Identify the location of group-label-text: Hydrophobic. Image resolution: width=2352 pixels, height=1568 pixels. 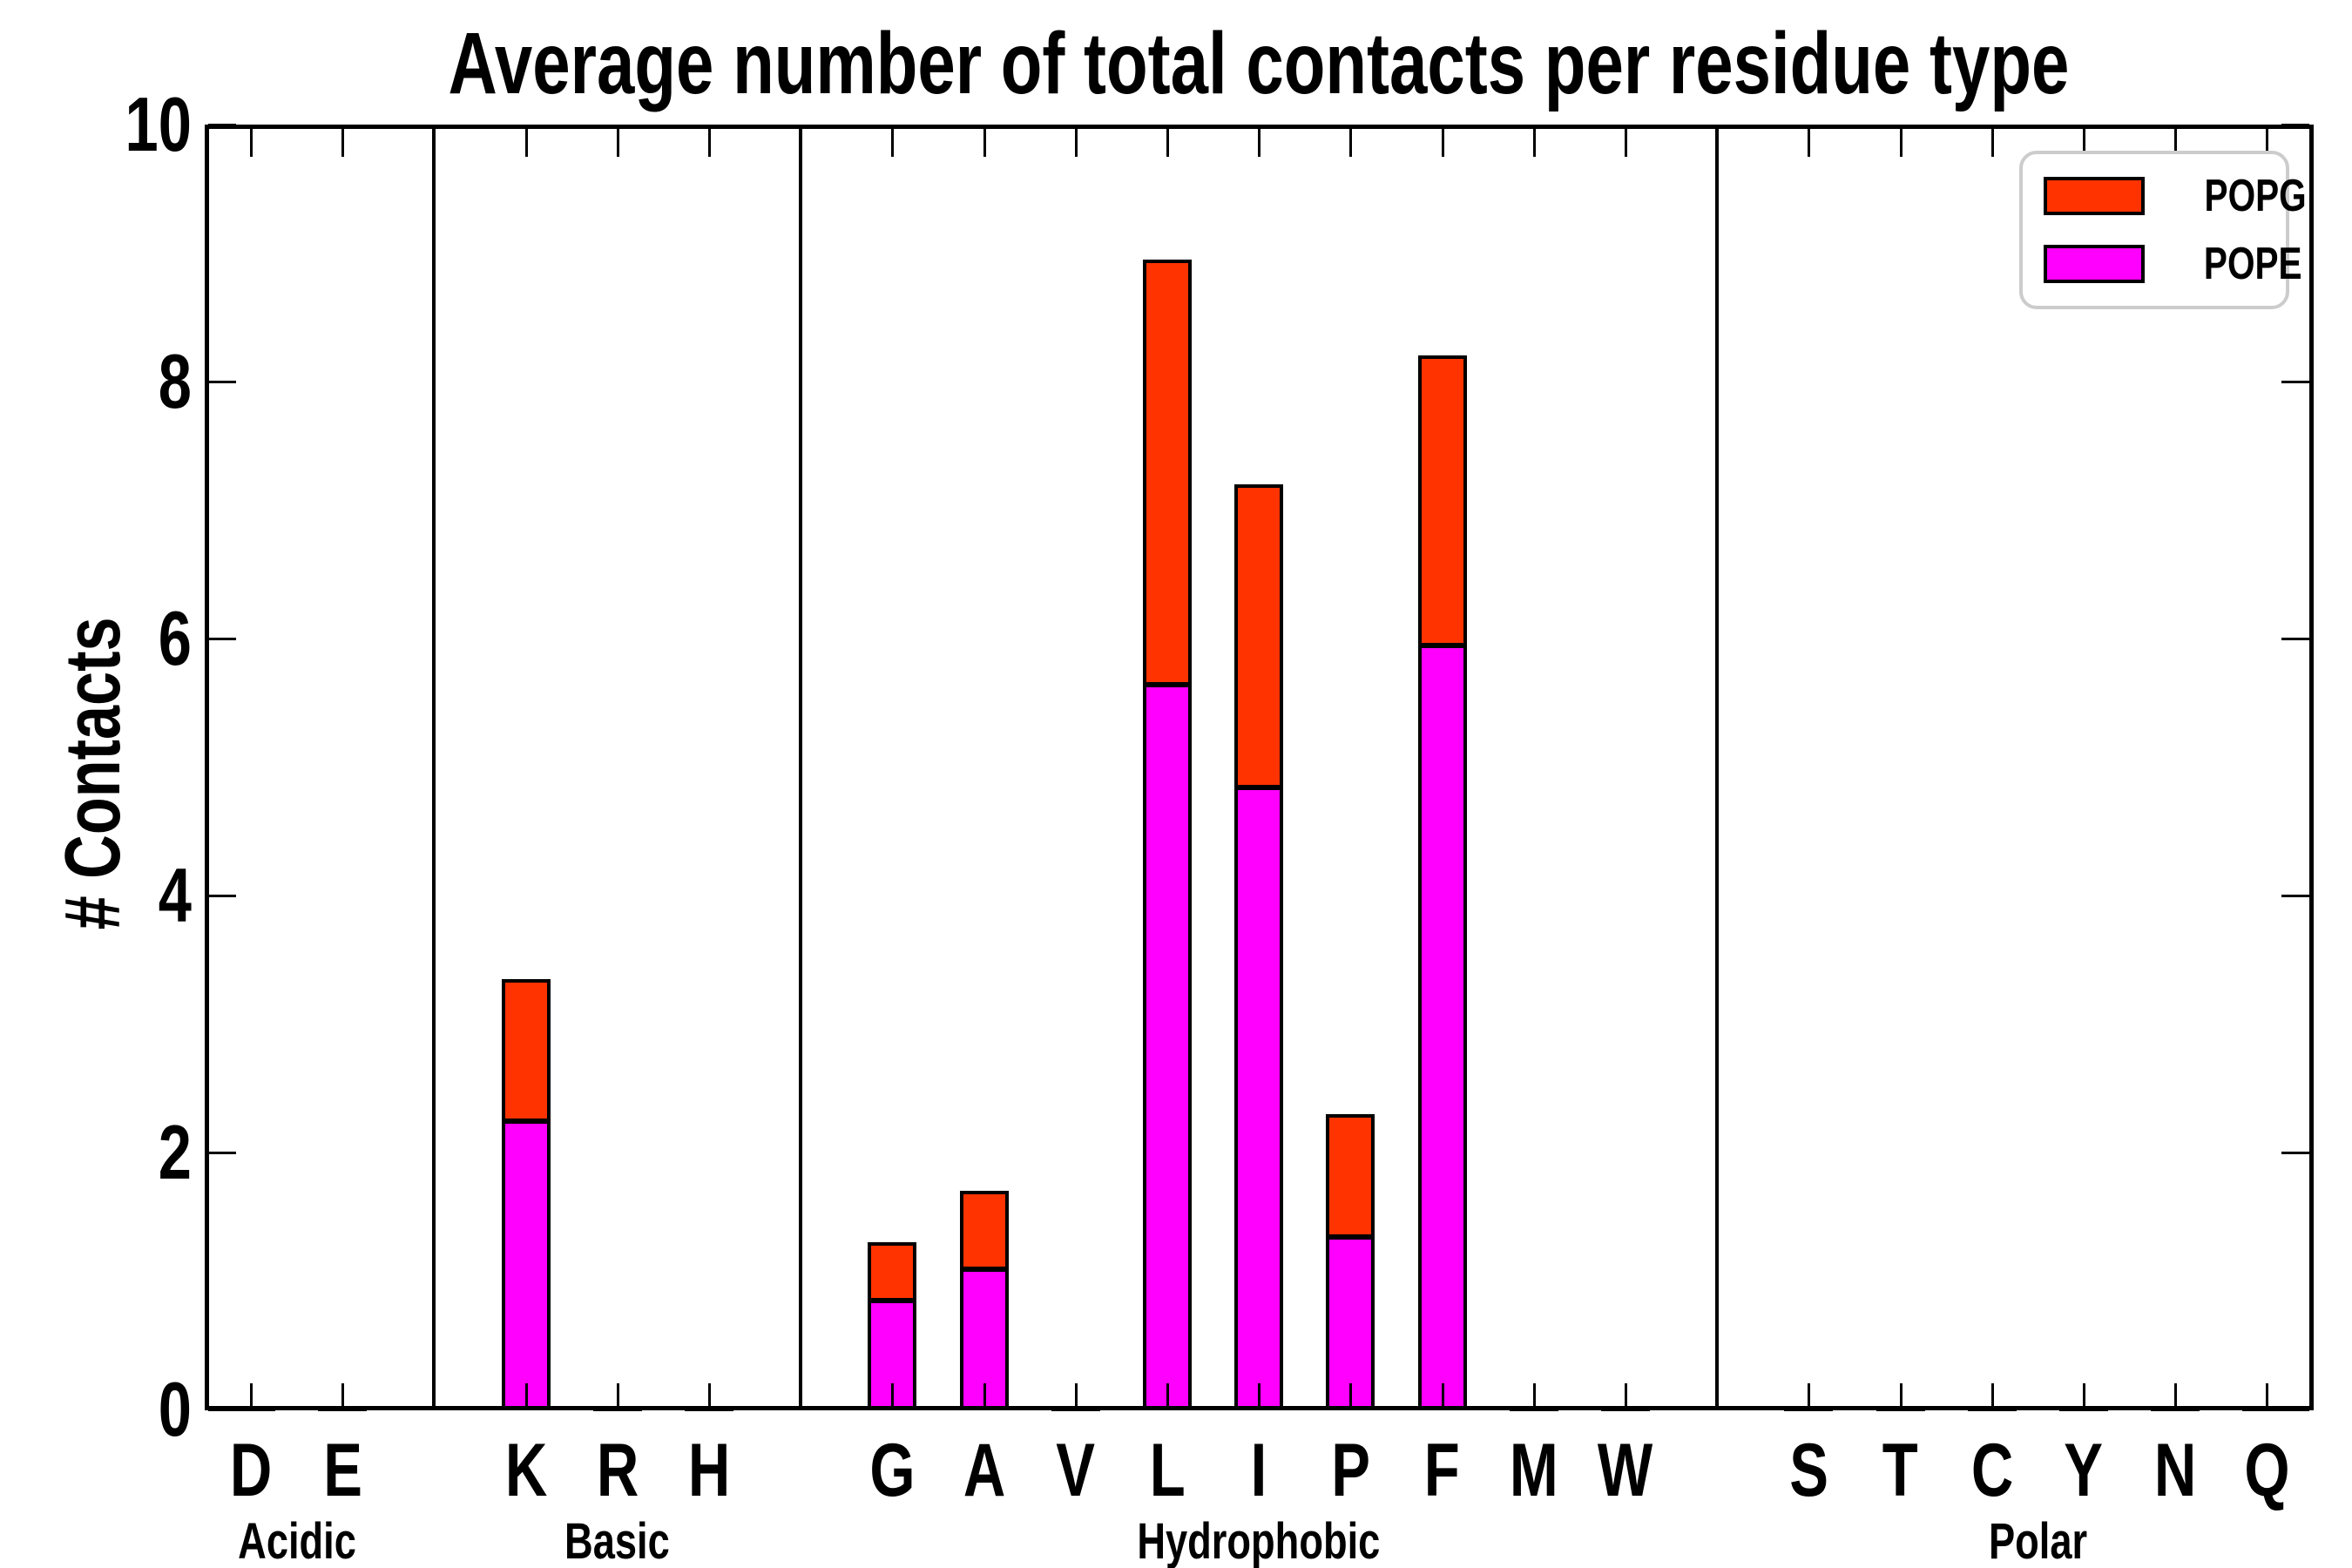
(1259, 1540).